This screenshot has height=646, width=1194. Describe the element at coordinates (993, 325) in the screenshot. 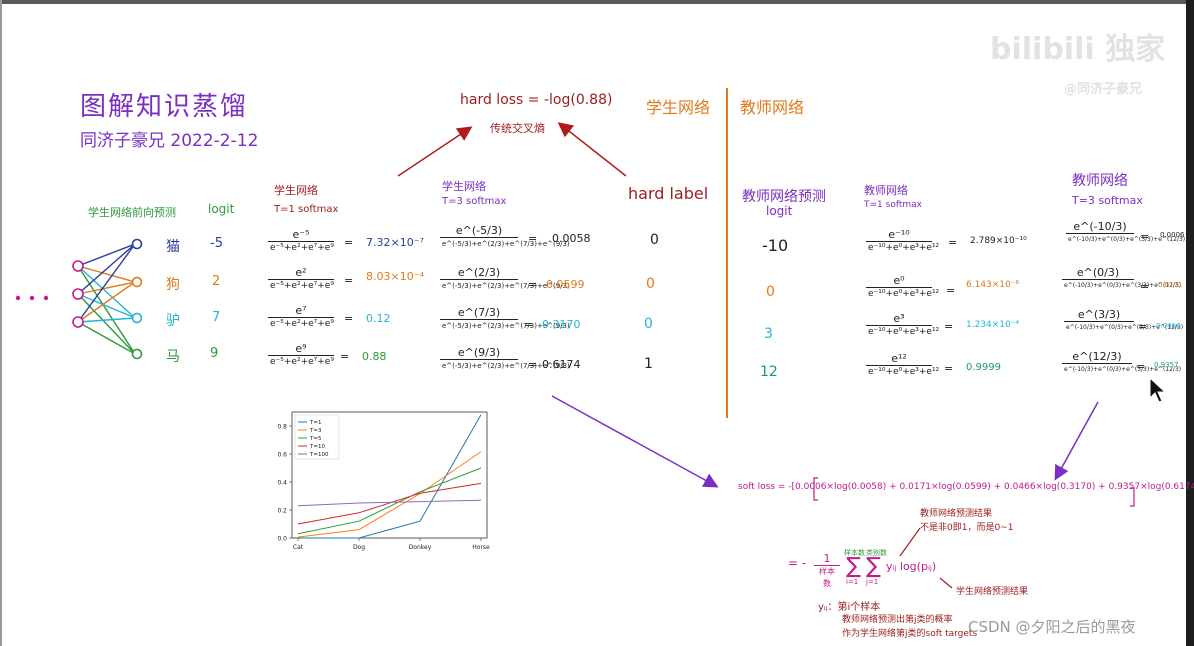

I see `teacher-t1-val-donkey: 1.234×10⁻⁴` at that location.